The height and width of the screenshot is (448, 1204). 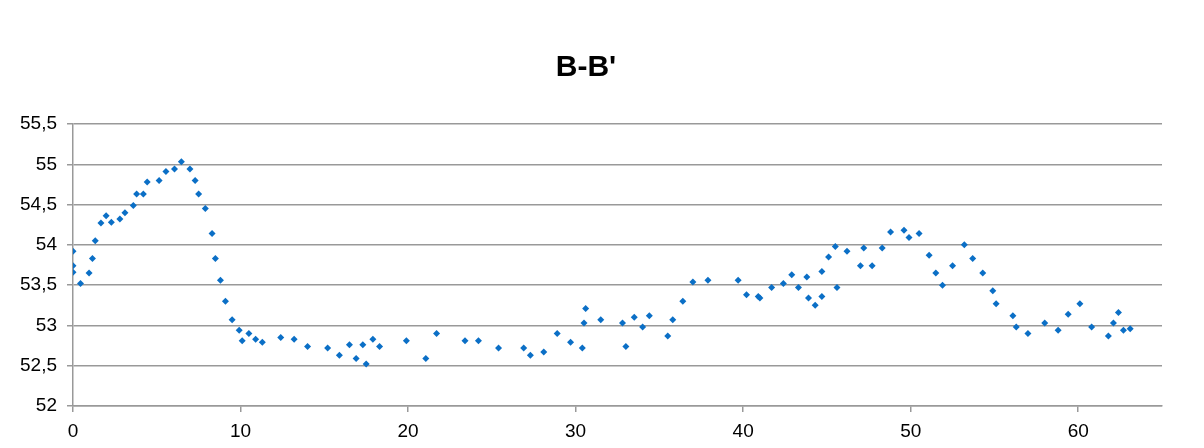 I want to click on x-tick-label: 50, so click(x=911, y=430).